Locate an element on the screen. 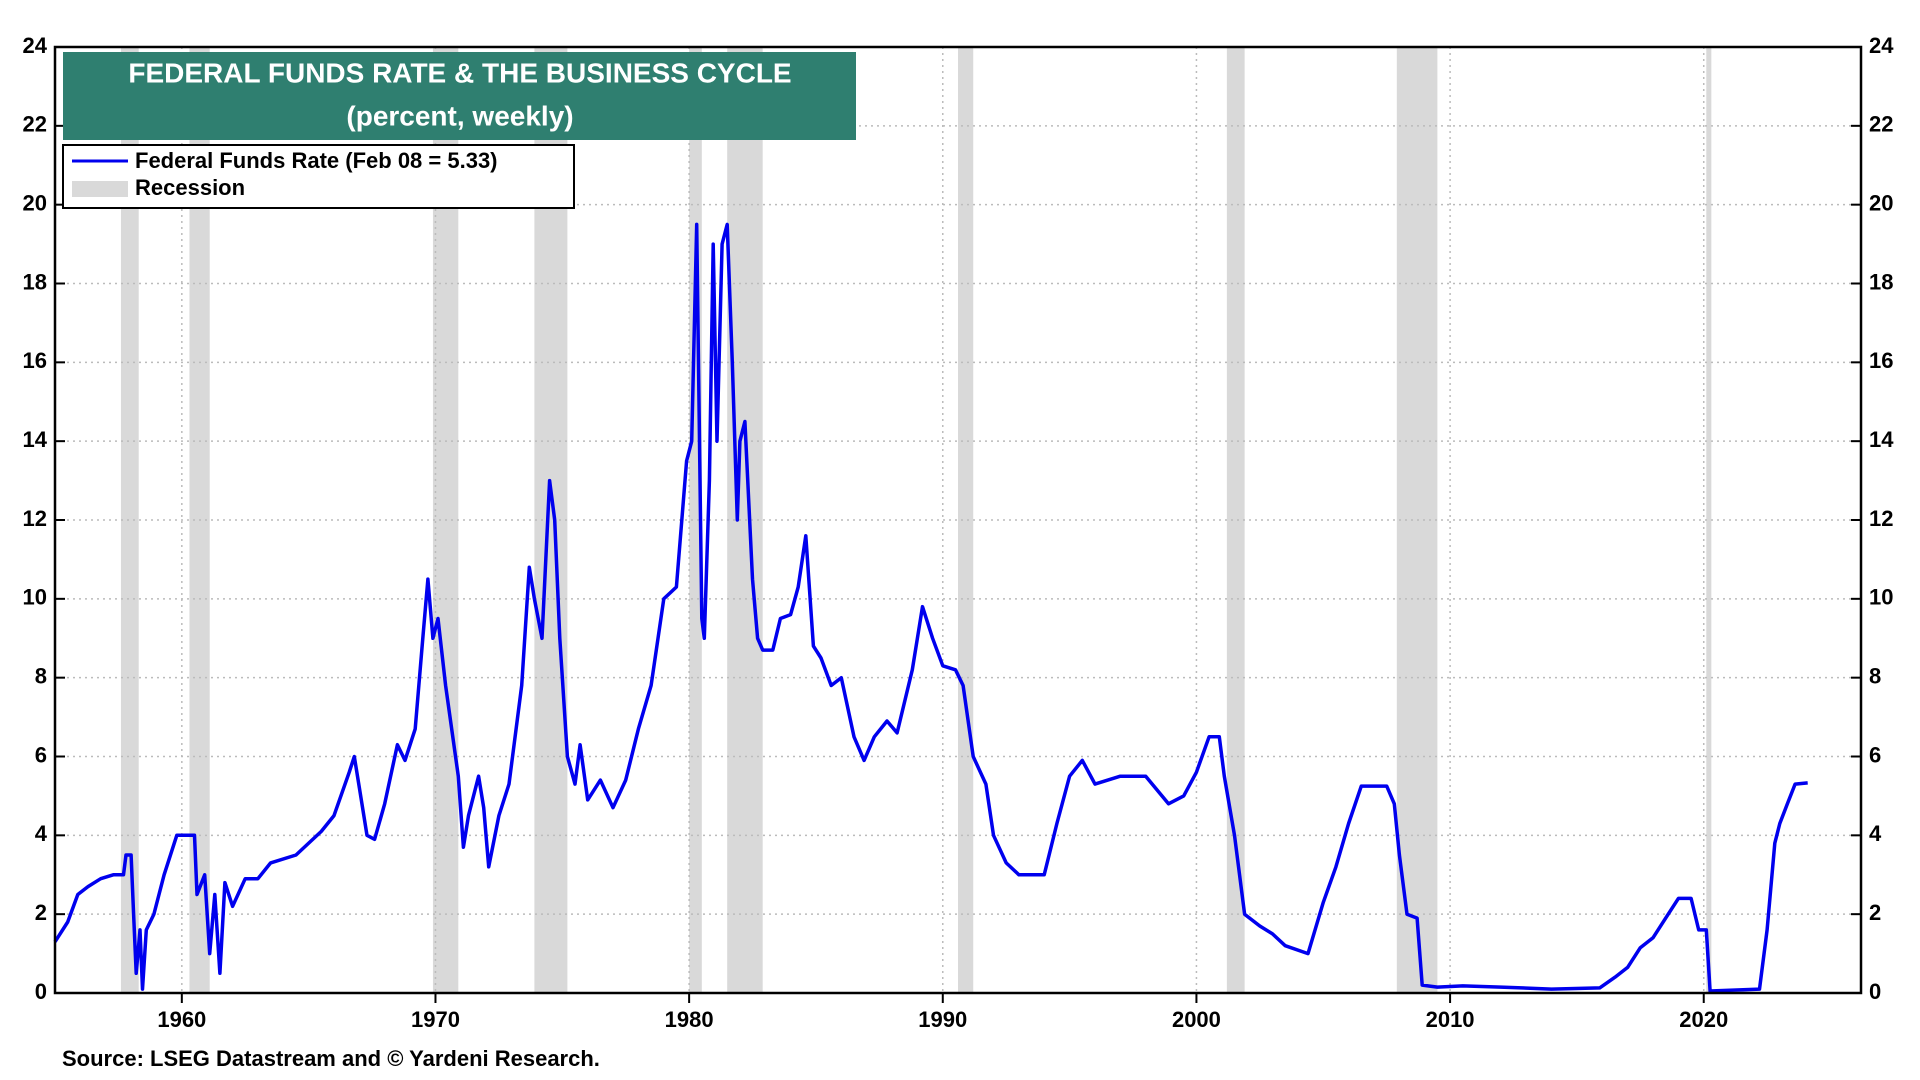  y-tick-label: 4 is located at coordinates (41, 833).